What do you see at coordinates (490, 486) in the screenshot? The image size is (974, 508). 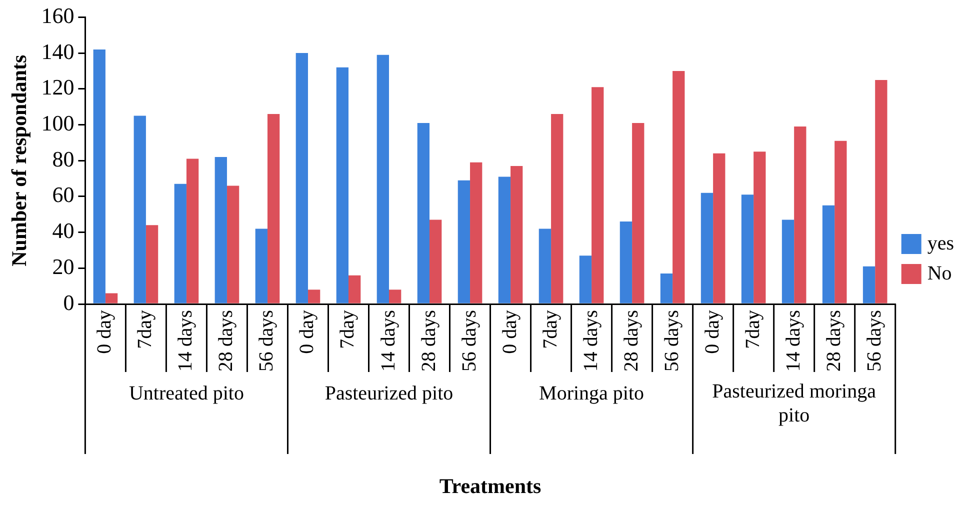 I see `x-axis-title: Treatments` at bounding box center [490, 486].